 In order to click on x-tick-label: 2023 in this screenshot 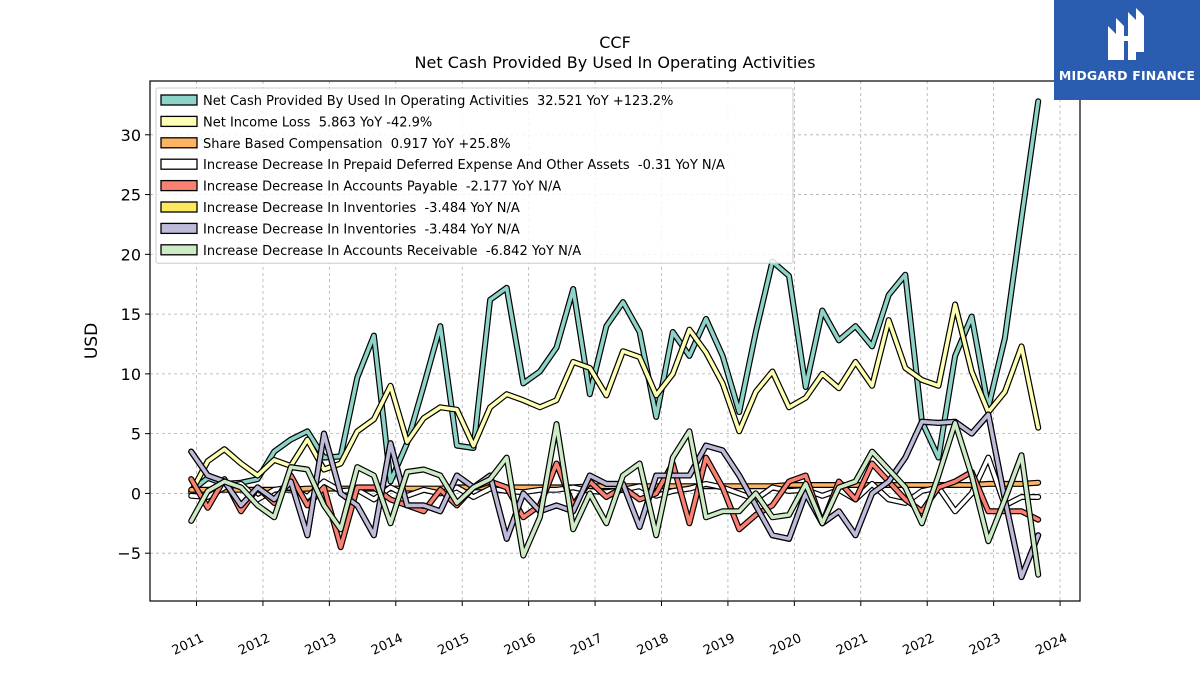, I will do `click(985, 645)`.